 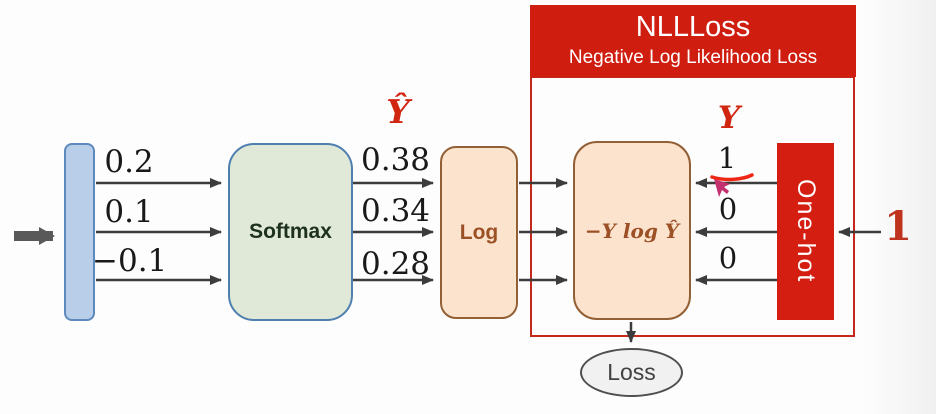 I want to click on onehot-value-1: 1, so click(x=727, y=158).